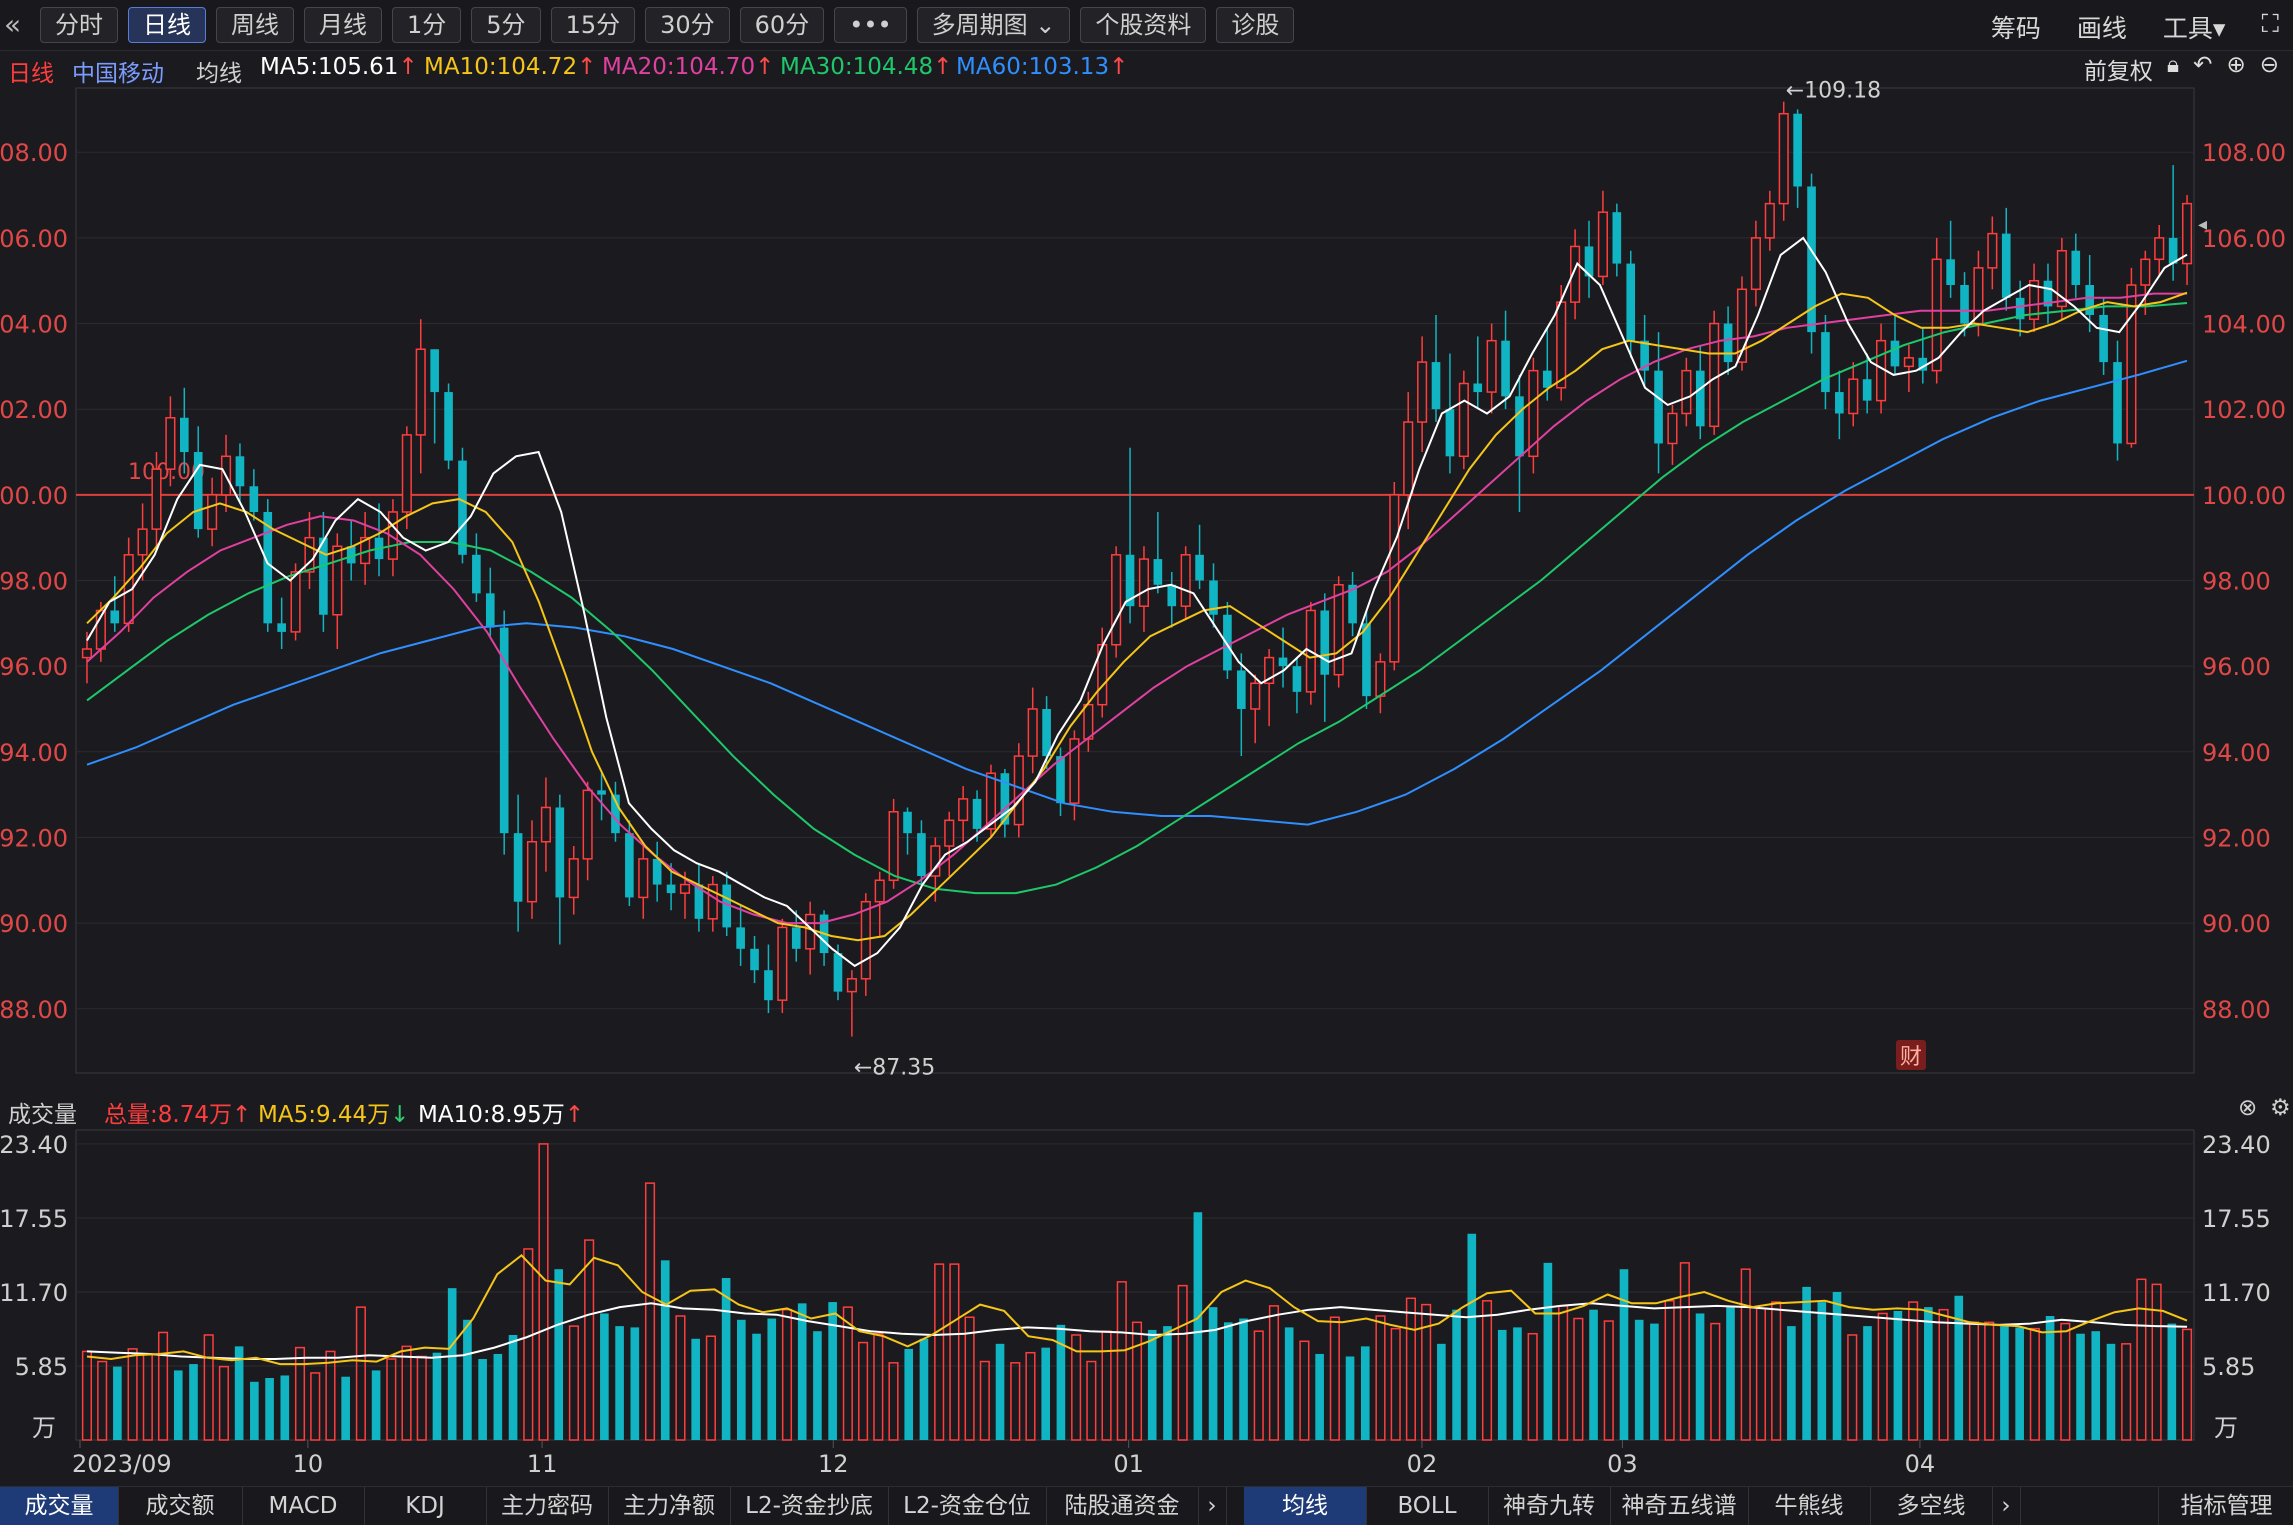  I want to click on price-tick-right: 108.00, so click(2244, 153).